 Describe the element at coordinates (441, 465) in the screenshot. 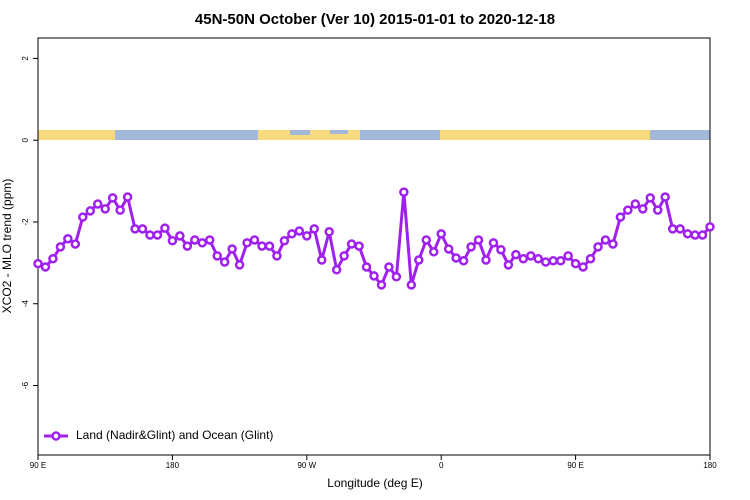

I see `x-tick-label: 0` at that location.